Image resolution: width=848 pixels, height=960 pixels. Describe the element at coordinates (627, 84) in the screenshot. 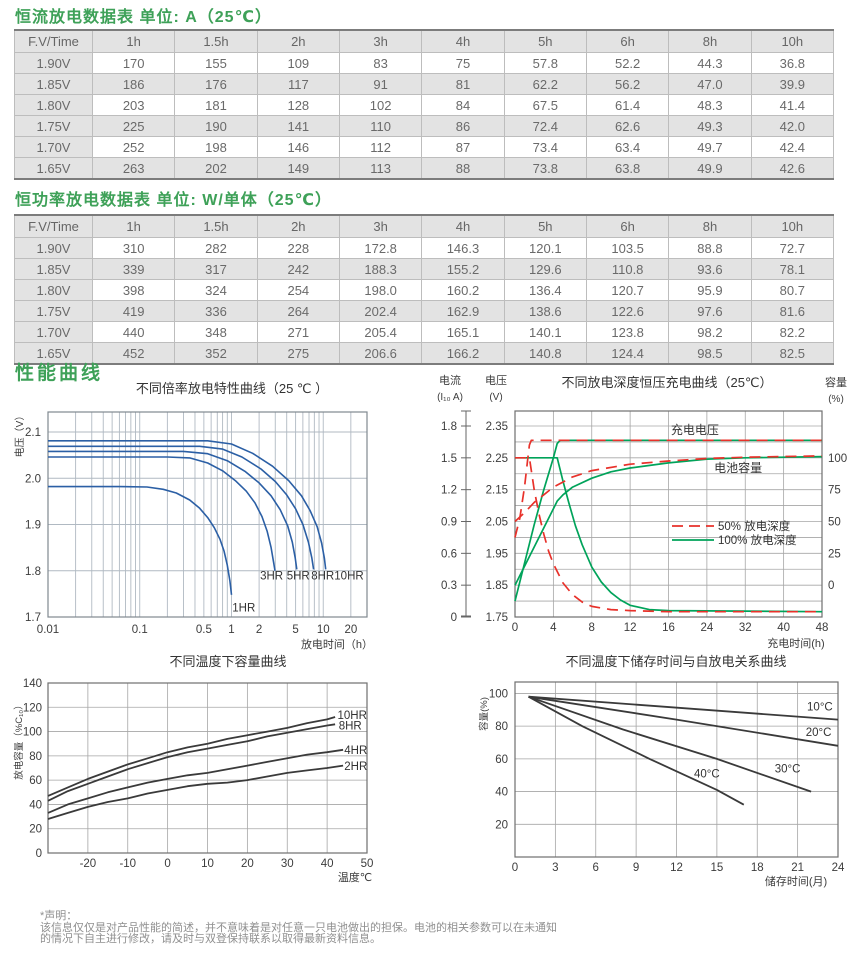

I see `table-cell: 56.2` at that location.